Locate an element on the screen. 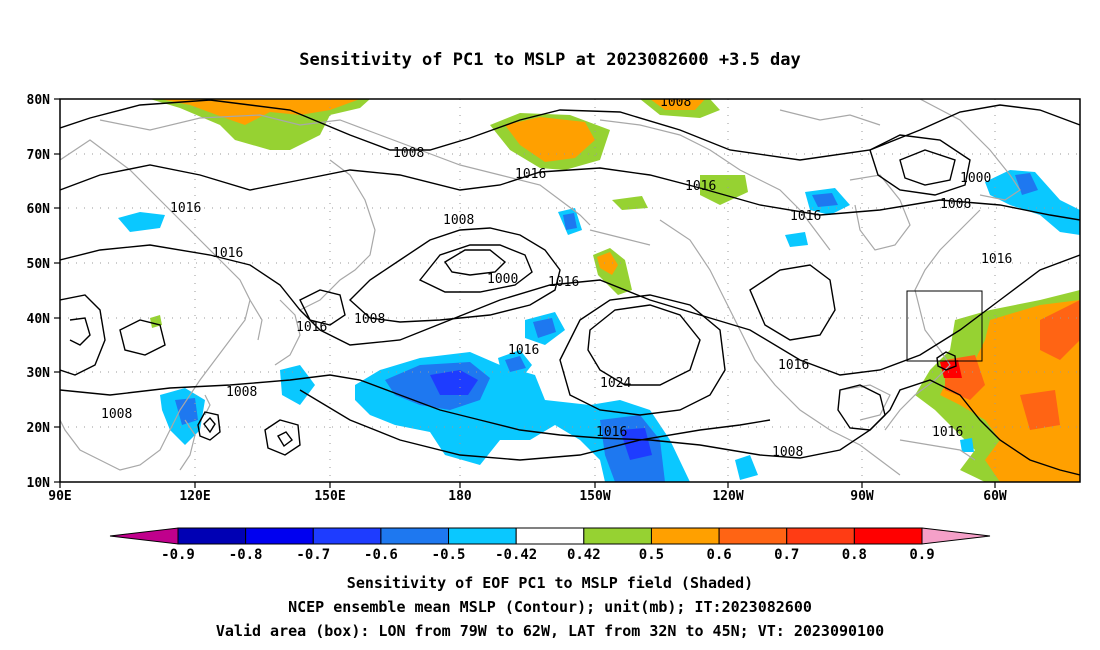 The width and height of the screenshot is (1100, 650). coastline-north-america-east is located at coordinates (932, 320).